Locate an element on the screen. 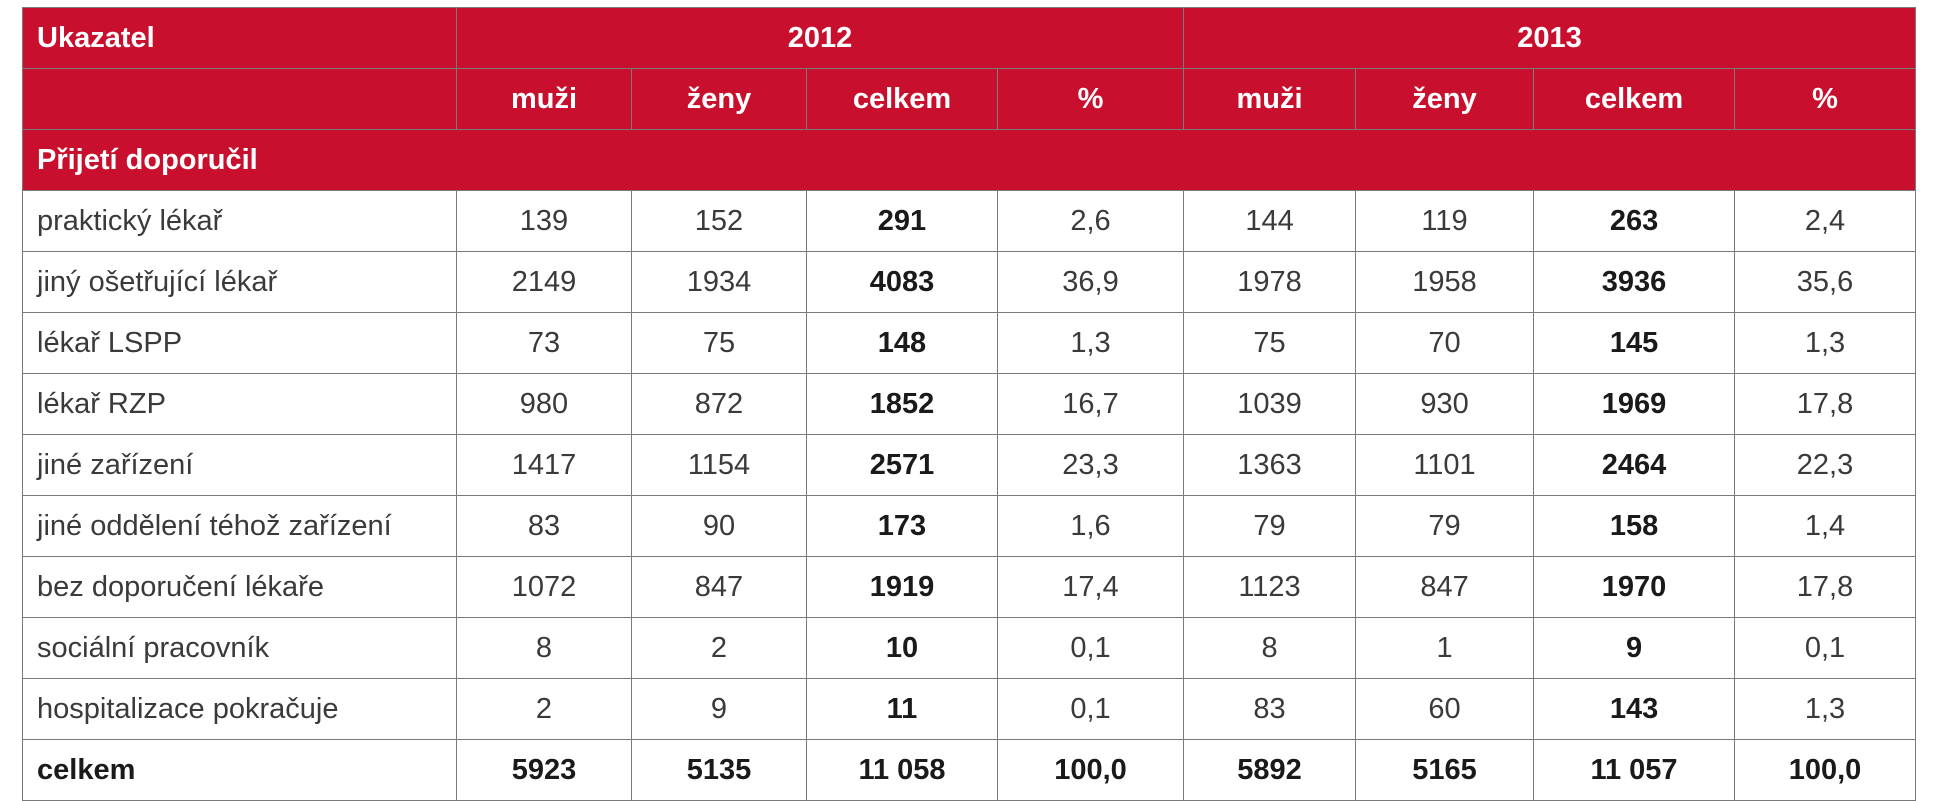 The width and height of the screenshot is (1943, 801). table-cell-total: 143 is located at coordinates (1634, 709).